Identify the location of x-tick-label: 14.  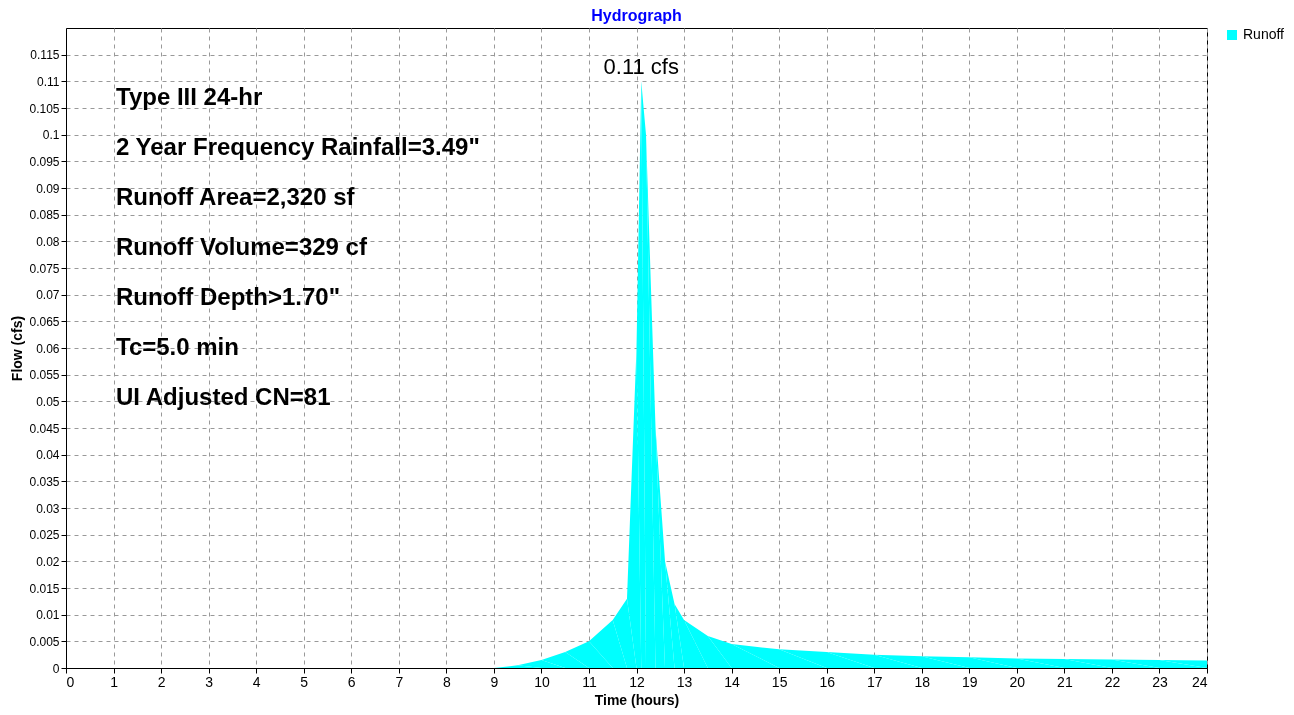
(732, 681).